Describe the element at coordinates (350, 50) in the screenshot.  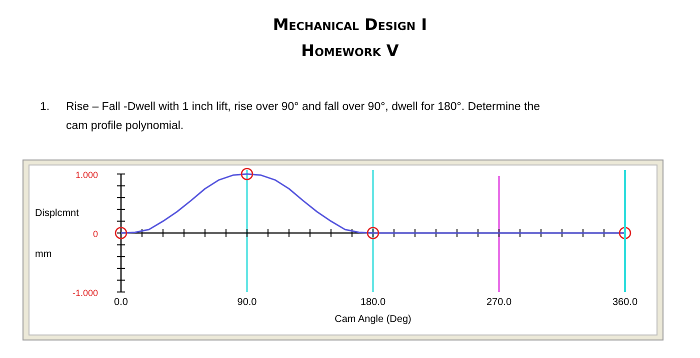
I see `chart-subtitle: Homework V` at that location.